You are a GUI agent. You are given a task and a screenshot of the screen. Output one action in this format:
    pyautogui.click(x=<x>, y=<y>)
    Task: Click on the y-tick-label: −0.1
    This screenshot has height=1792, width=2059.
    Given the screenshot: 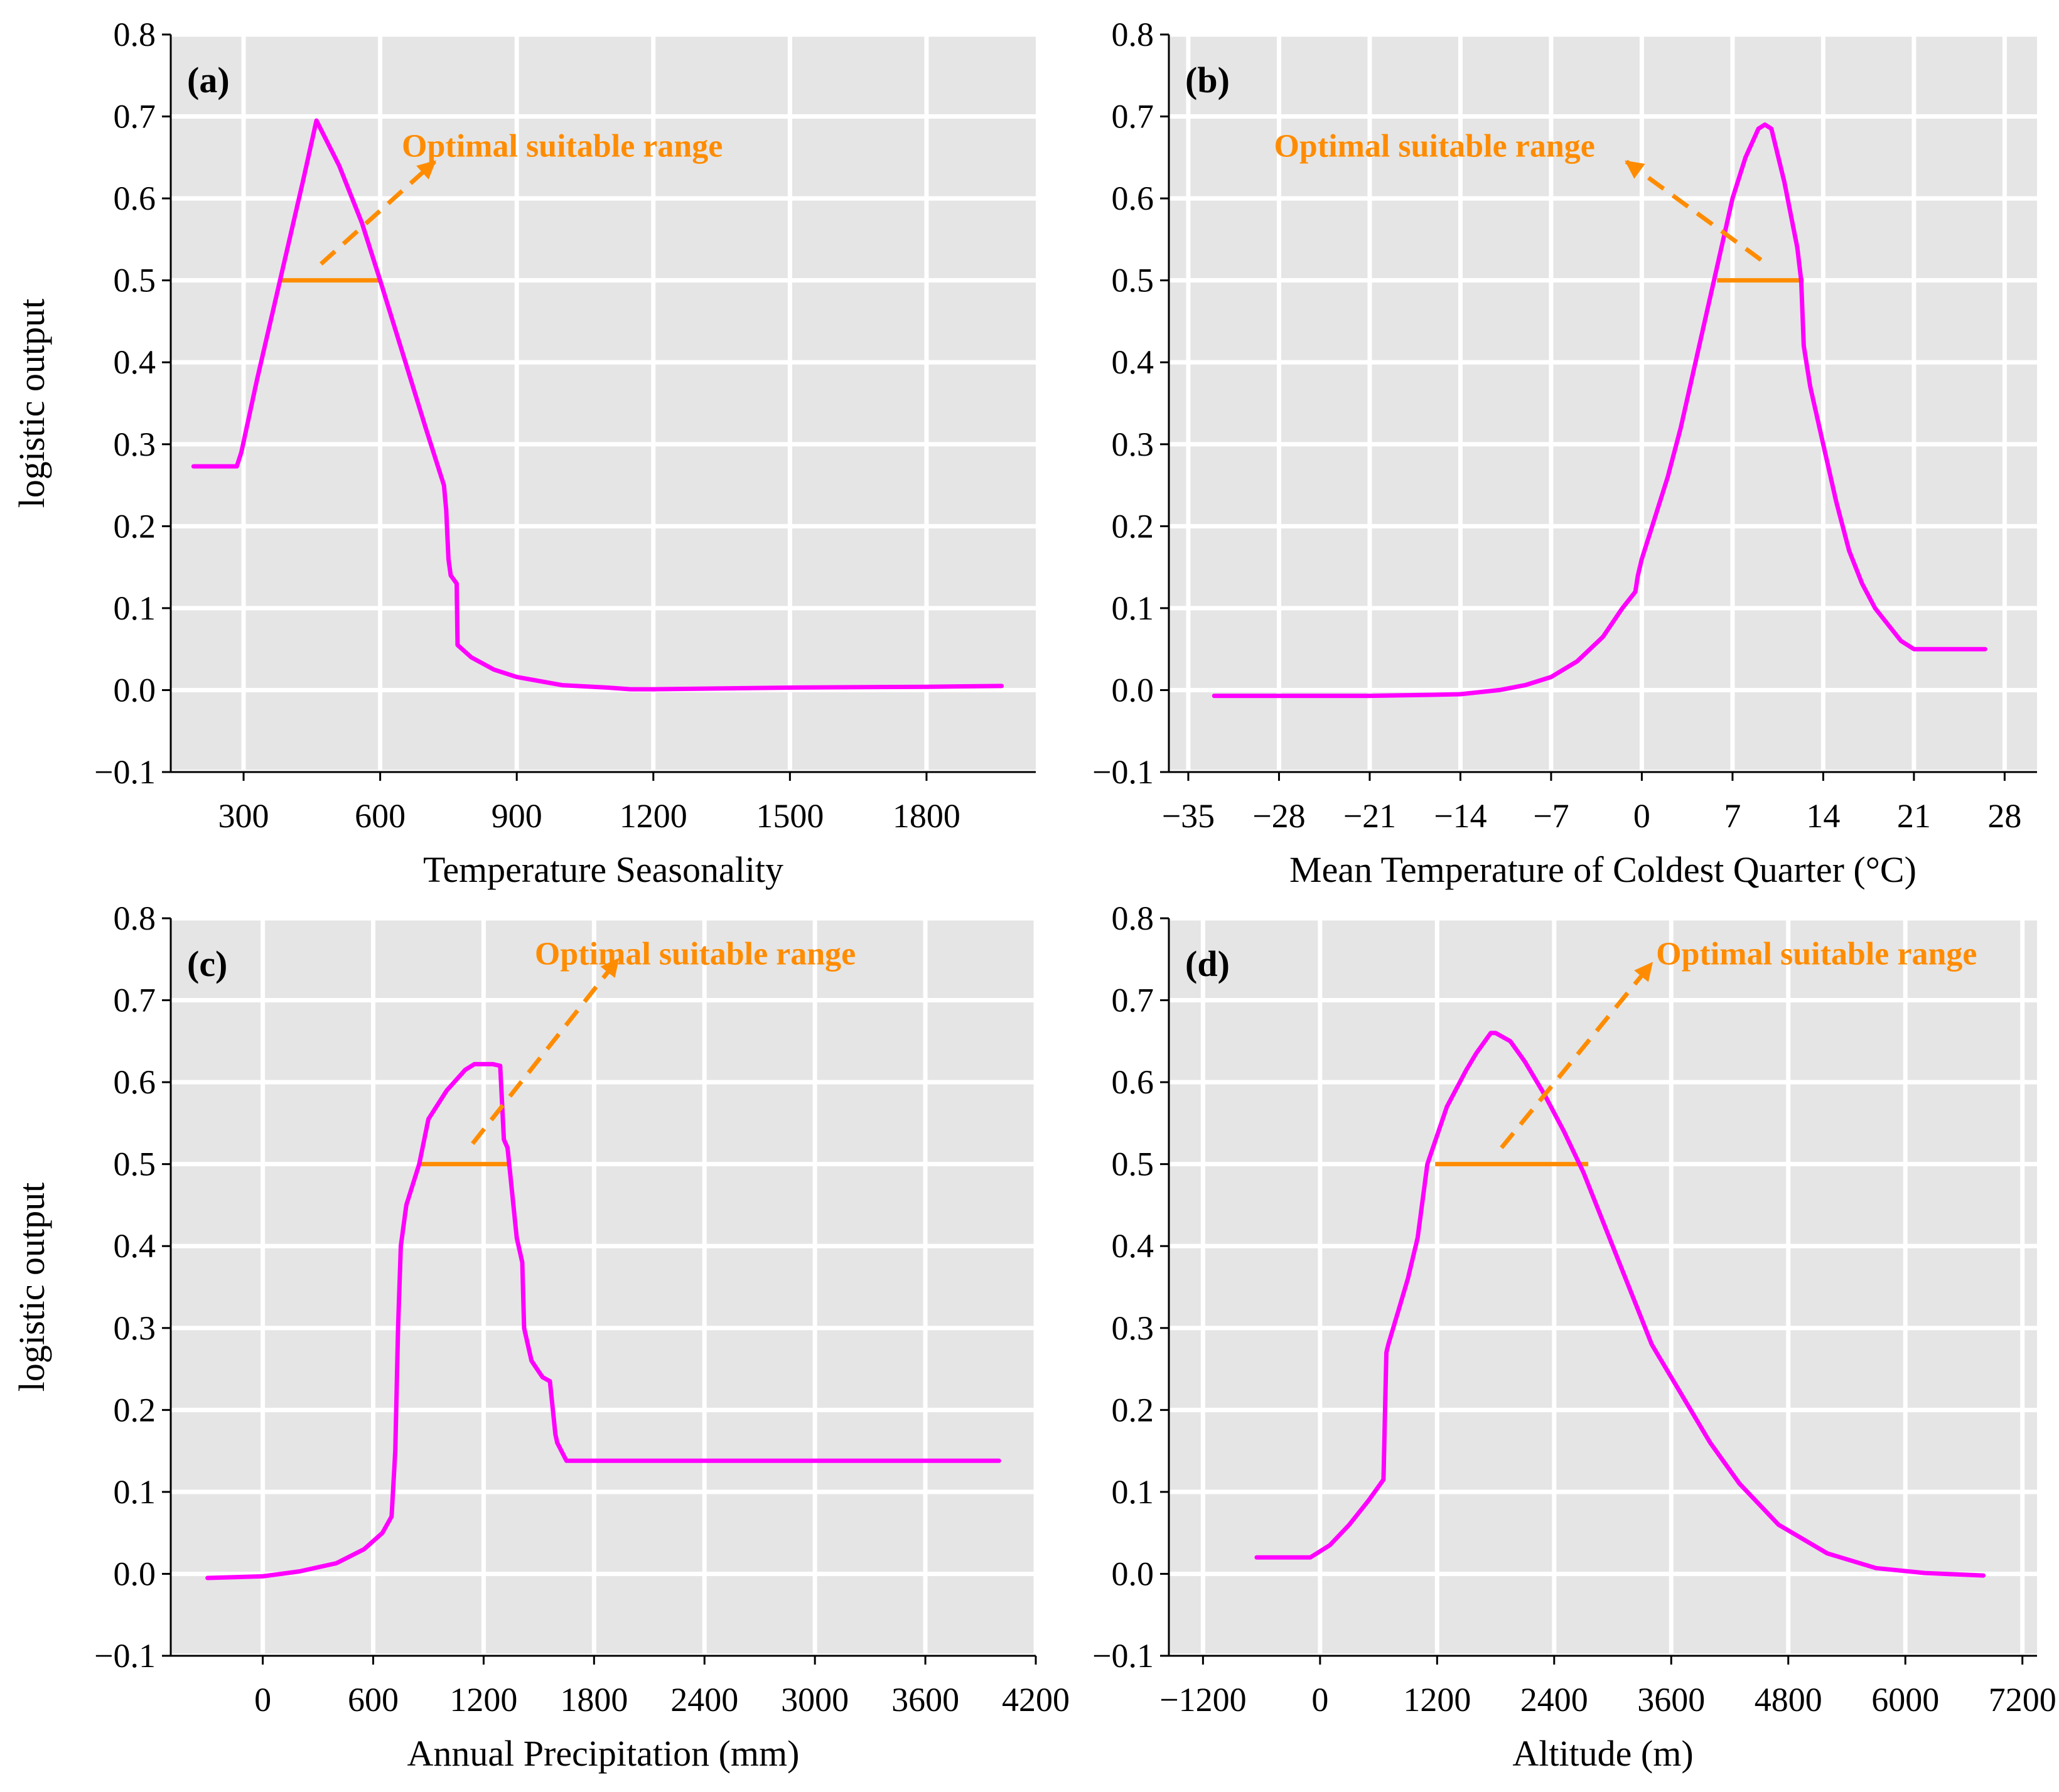 What is the action you would take?
    pyautogui.click(x=125, y=772)
    